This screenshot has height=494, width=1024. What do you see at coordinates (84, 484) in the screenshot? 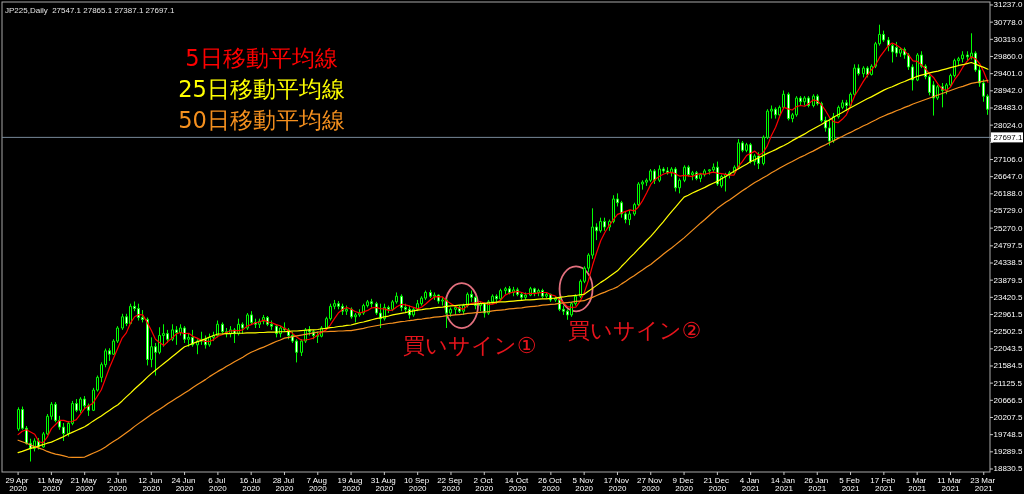
I see `x-tick-label: 21 May 2020` at bounding box center [84, 484].